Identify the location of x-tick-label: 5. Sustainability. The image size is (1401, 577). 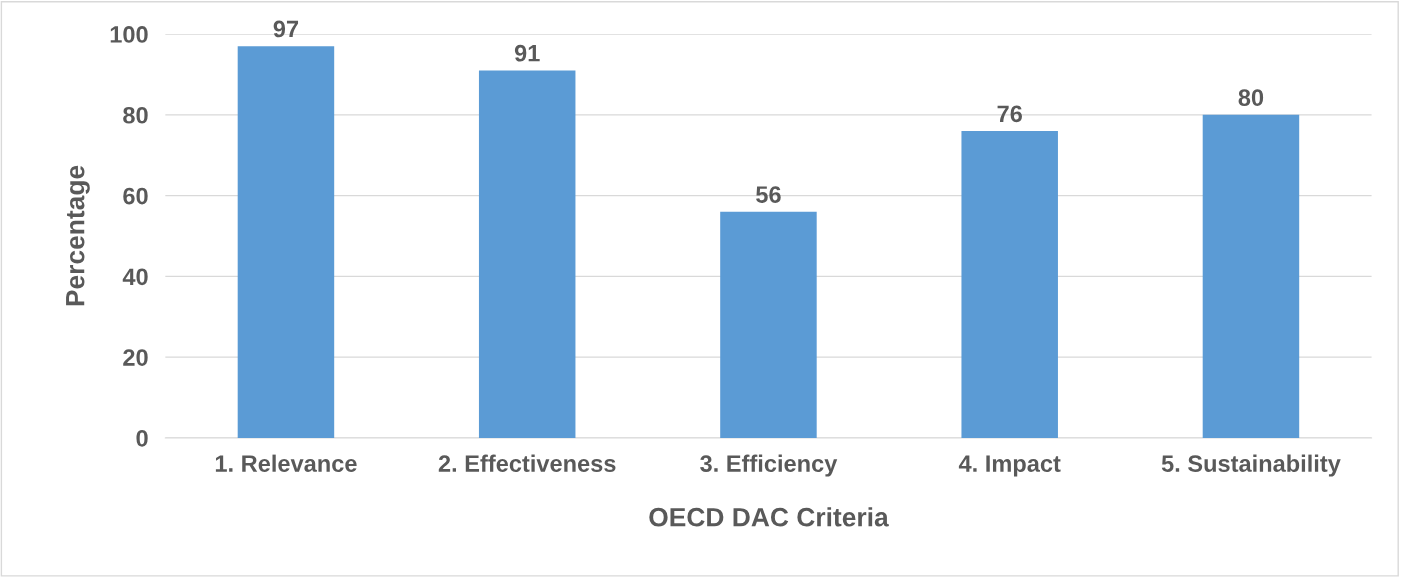
(1251, 465).